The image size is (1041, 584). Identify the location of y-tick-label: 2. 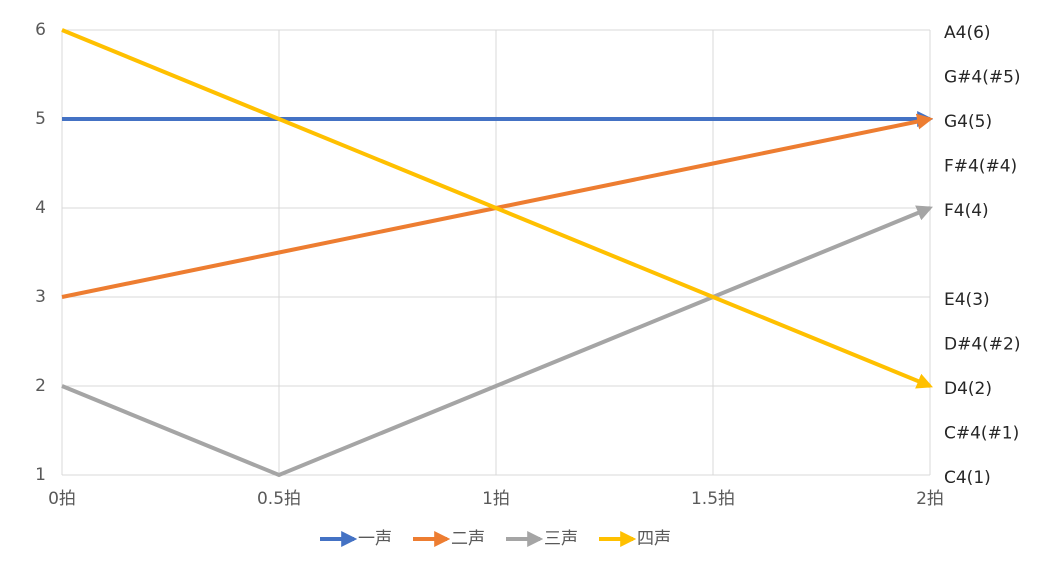
(40, 386).